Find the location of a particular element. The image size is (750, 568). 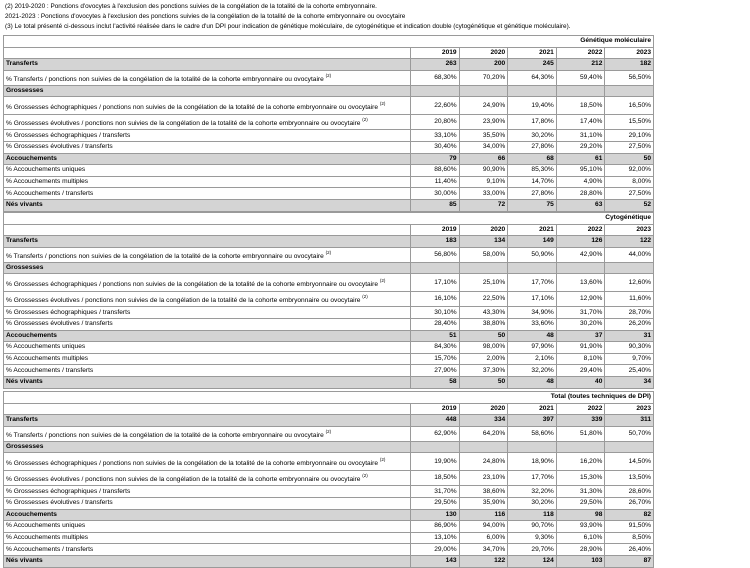

cell-value: 17,40% is located at coordinates (580, 122).